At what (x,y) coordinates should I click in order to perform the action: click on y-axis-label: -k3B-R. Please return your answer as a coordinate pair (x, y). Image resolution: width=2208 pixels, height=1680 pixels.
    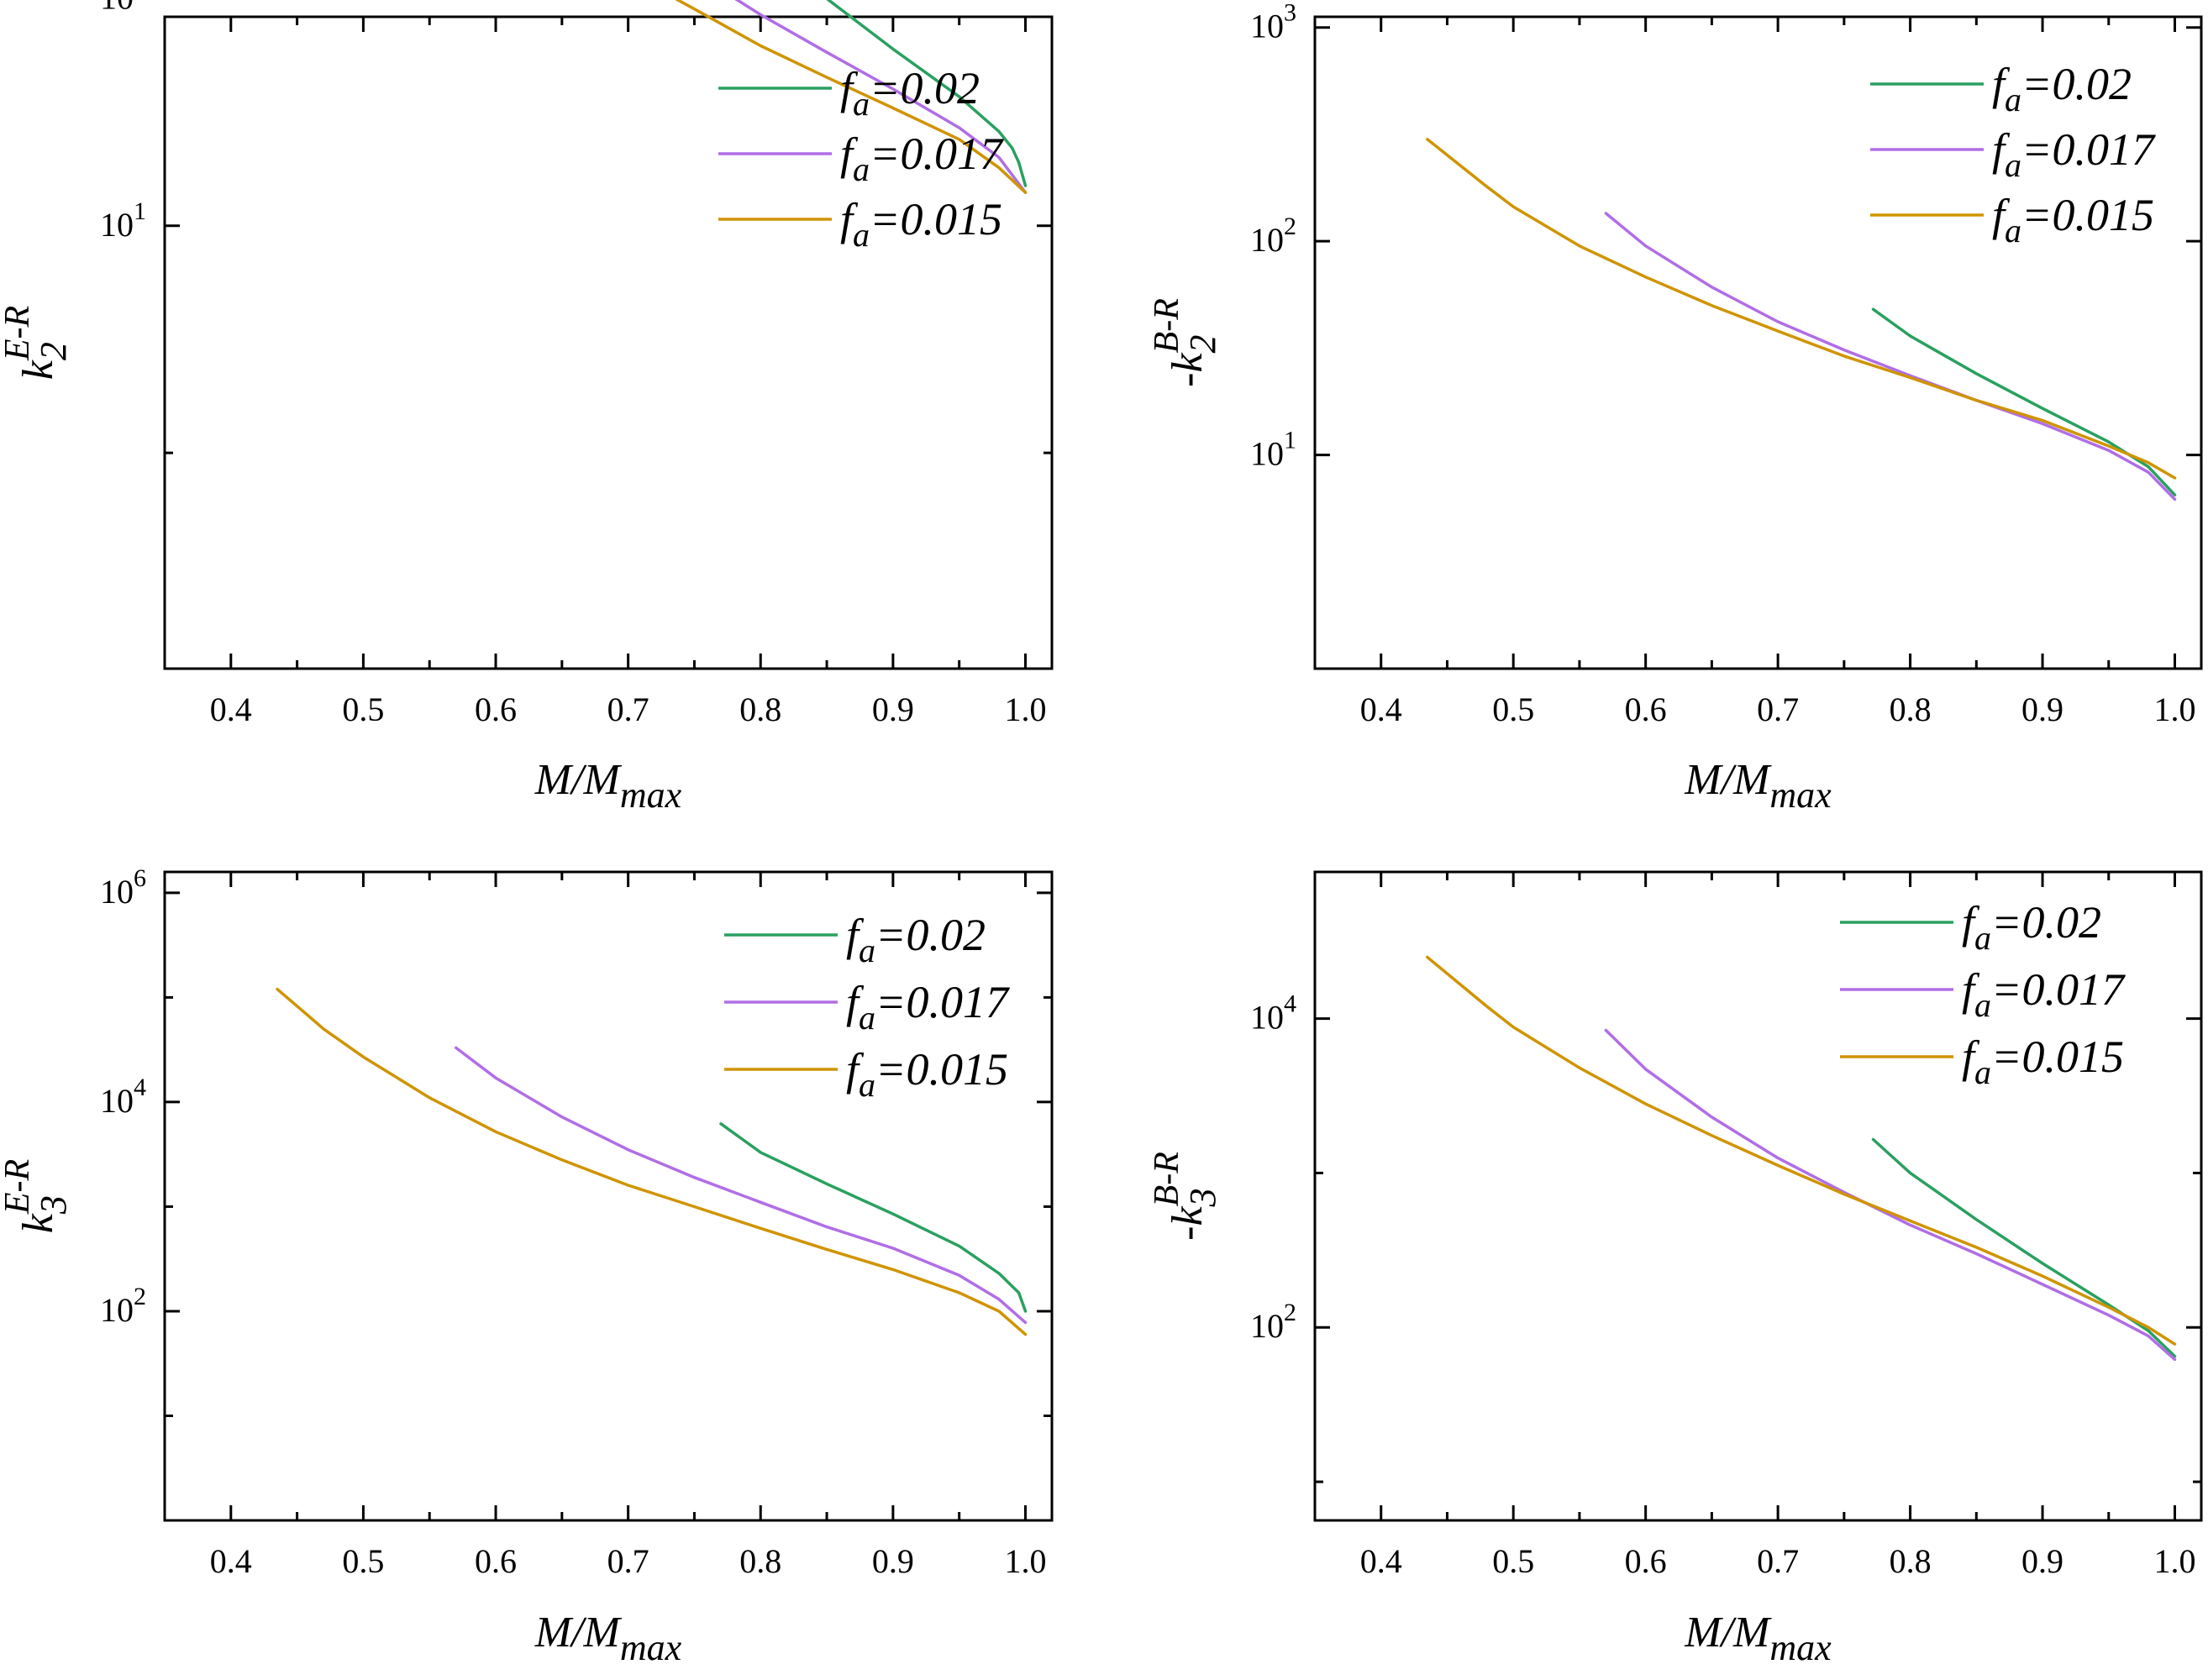
    Looking at the image, I should click on (1185, 1196).